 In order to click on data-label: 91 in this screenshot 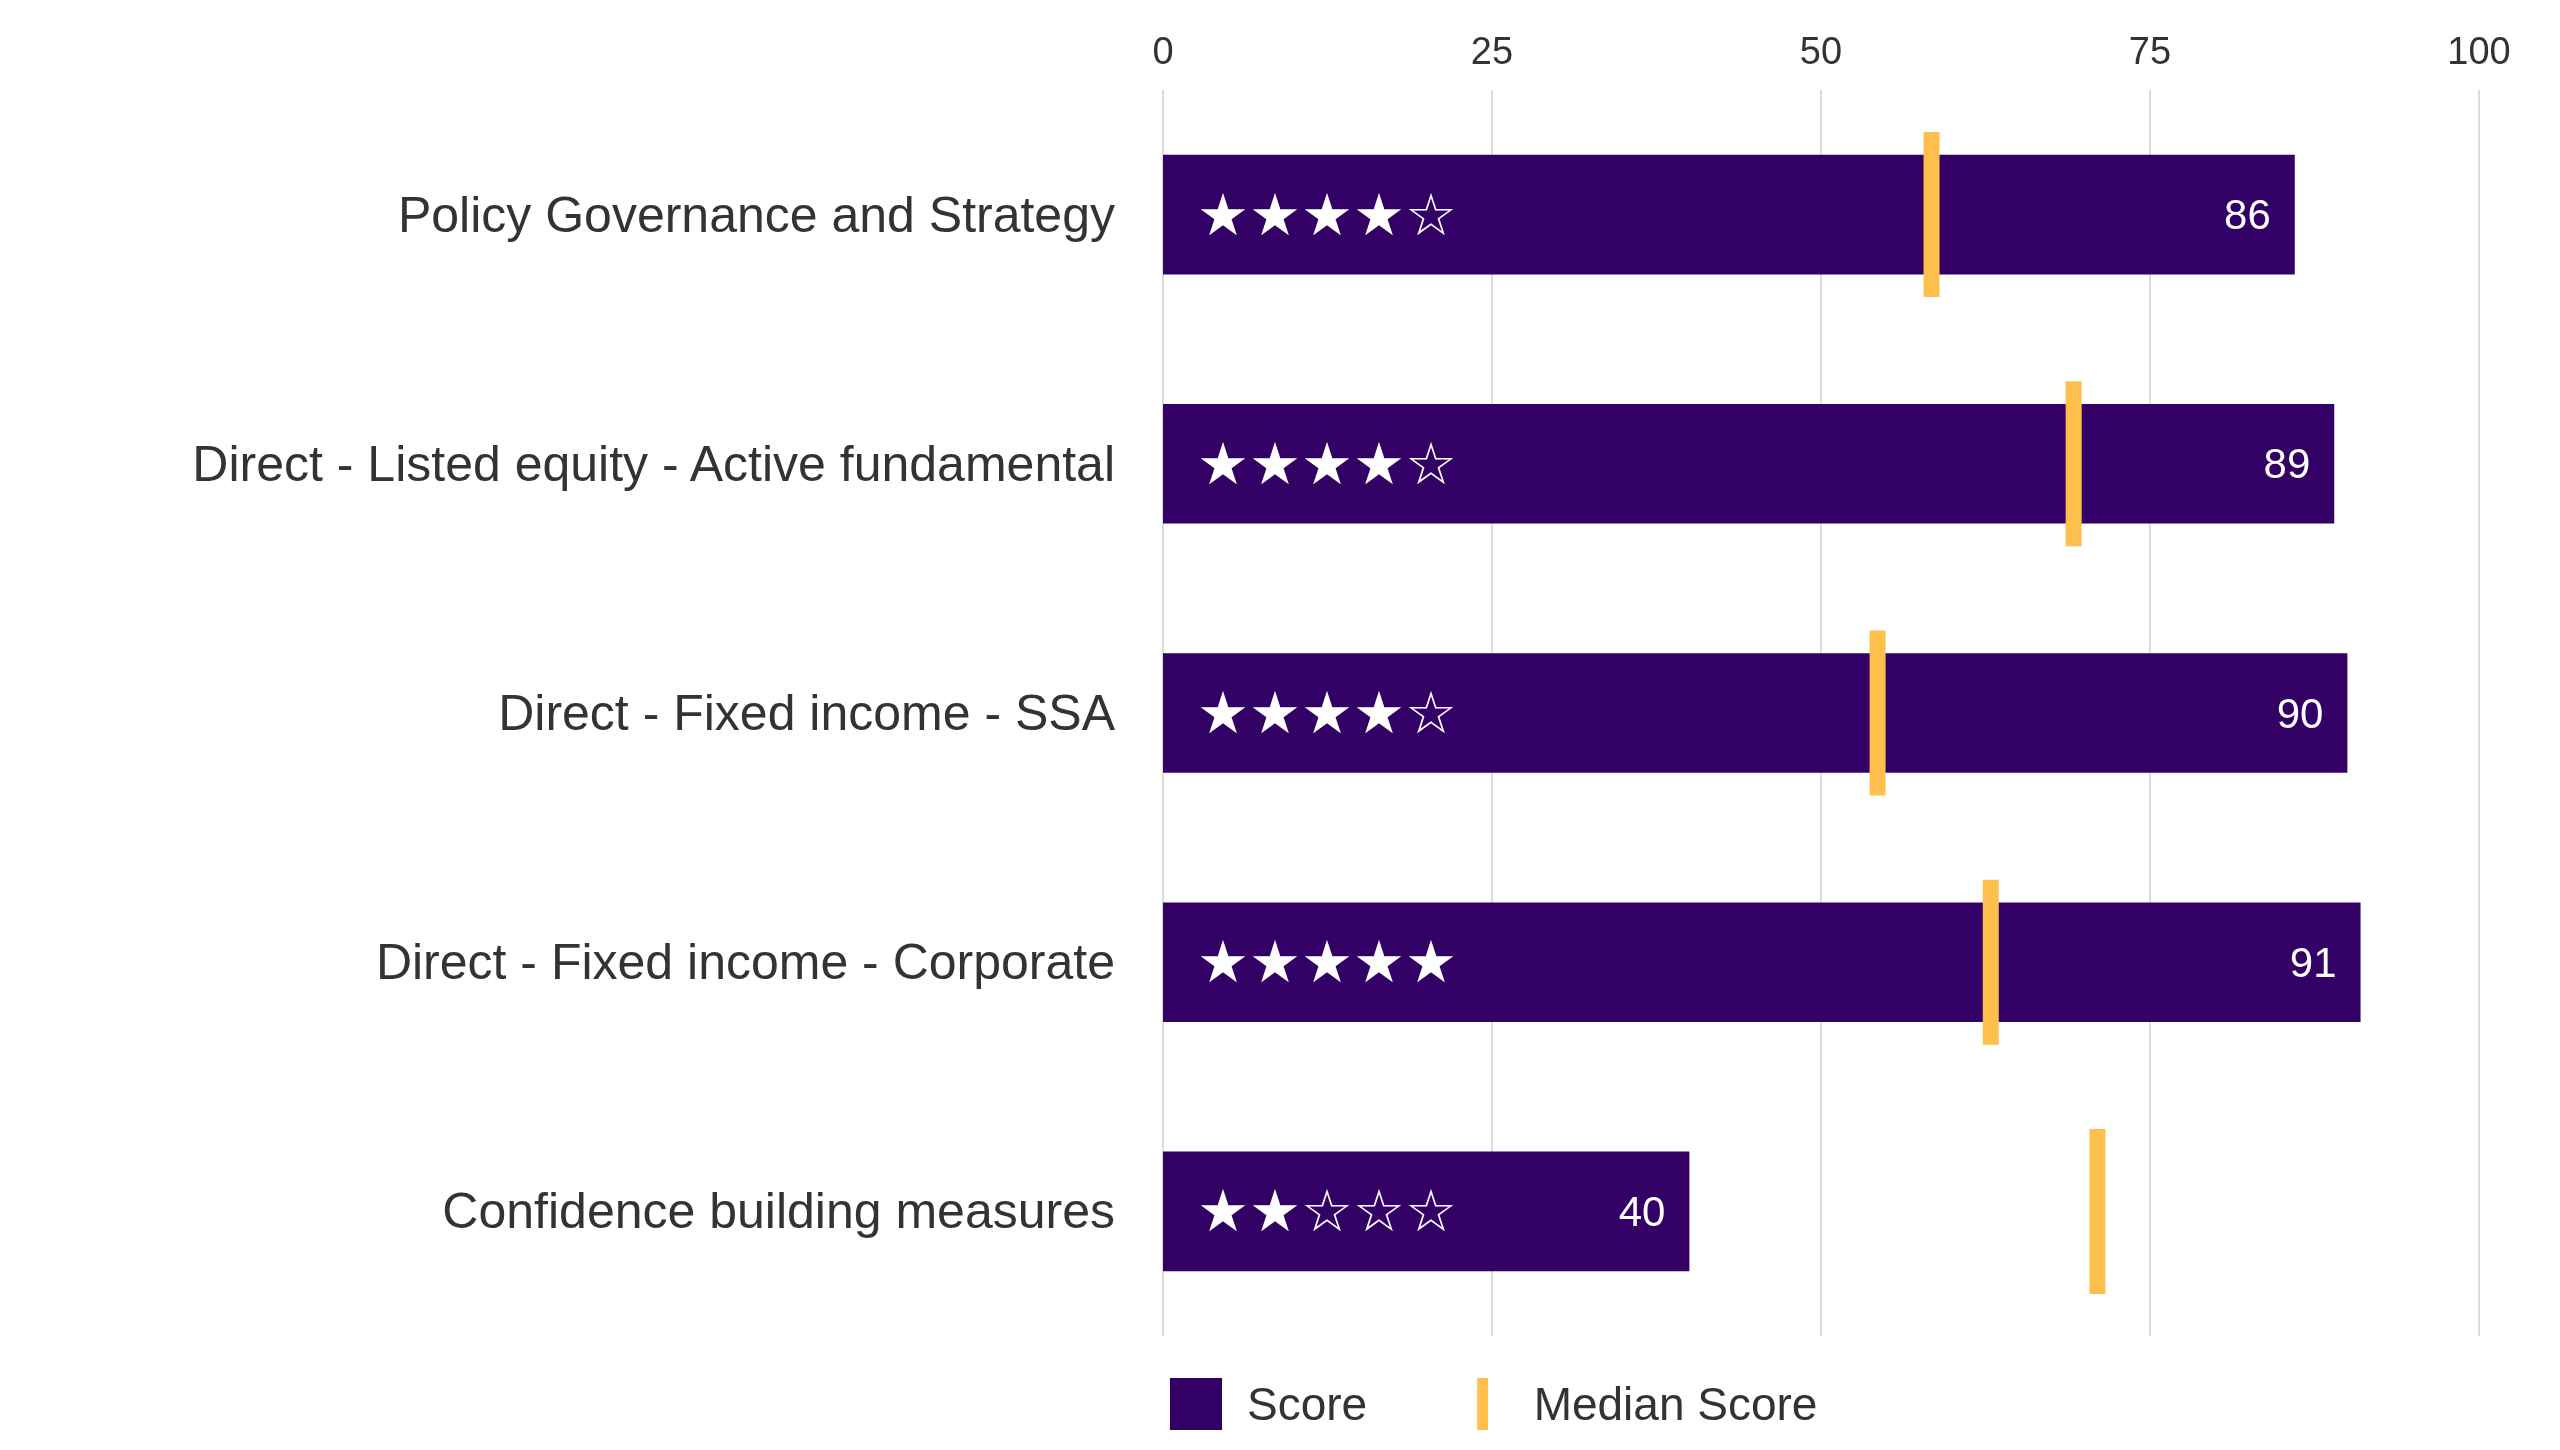, I will do `click(2313, 962)`.